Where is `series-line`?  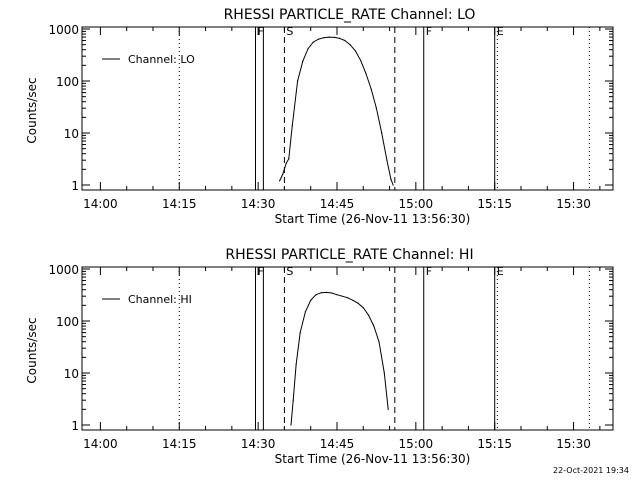
series-line is located at coordinates (336, 111).